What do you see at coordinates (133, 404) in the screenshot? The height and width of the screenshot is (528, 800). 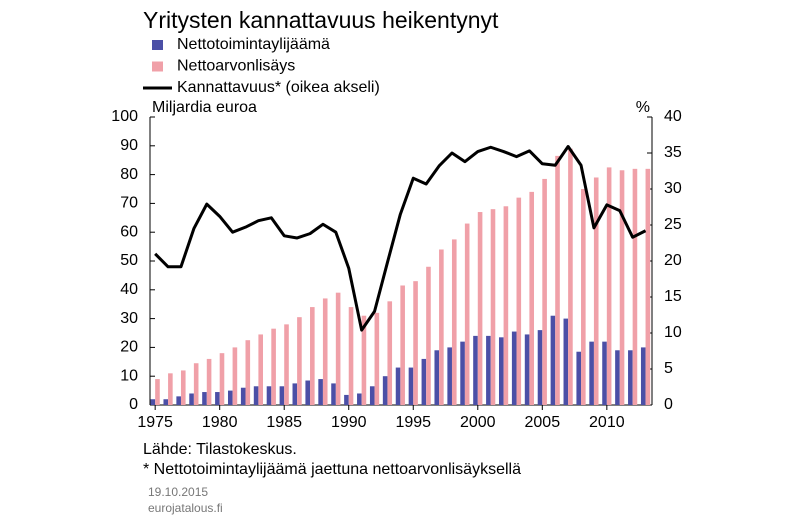 I see `y-tick-label: 0` at bounding box center [133, 404].